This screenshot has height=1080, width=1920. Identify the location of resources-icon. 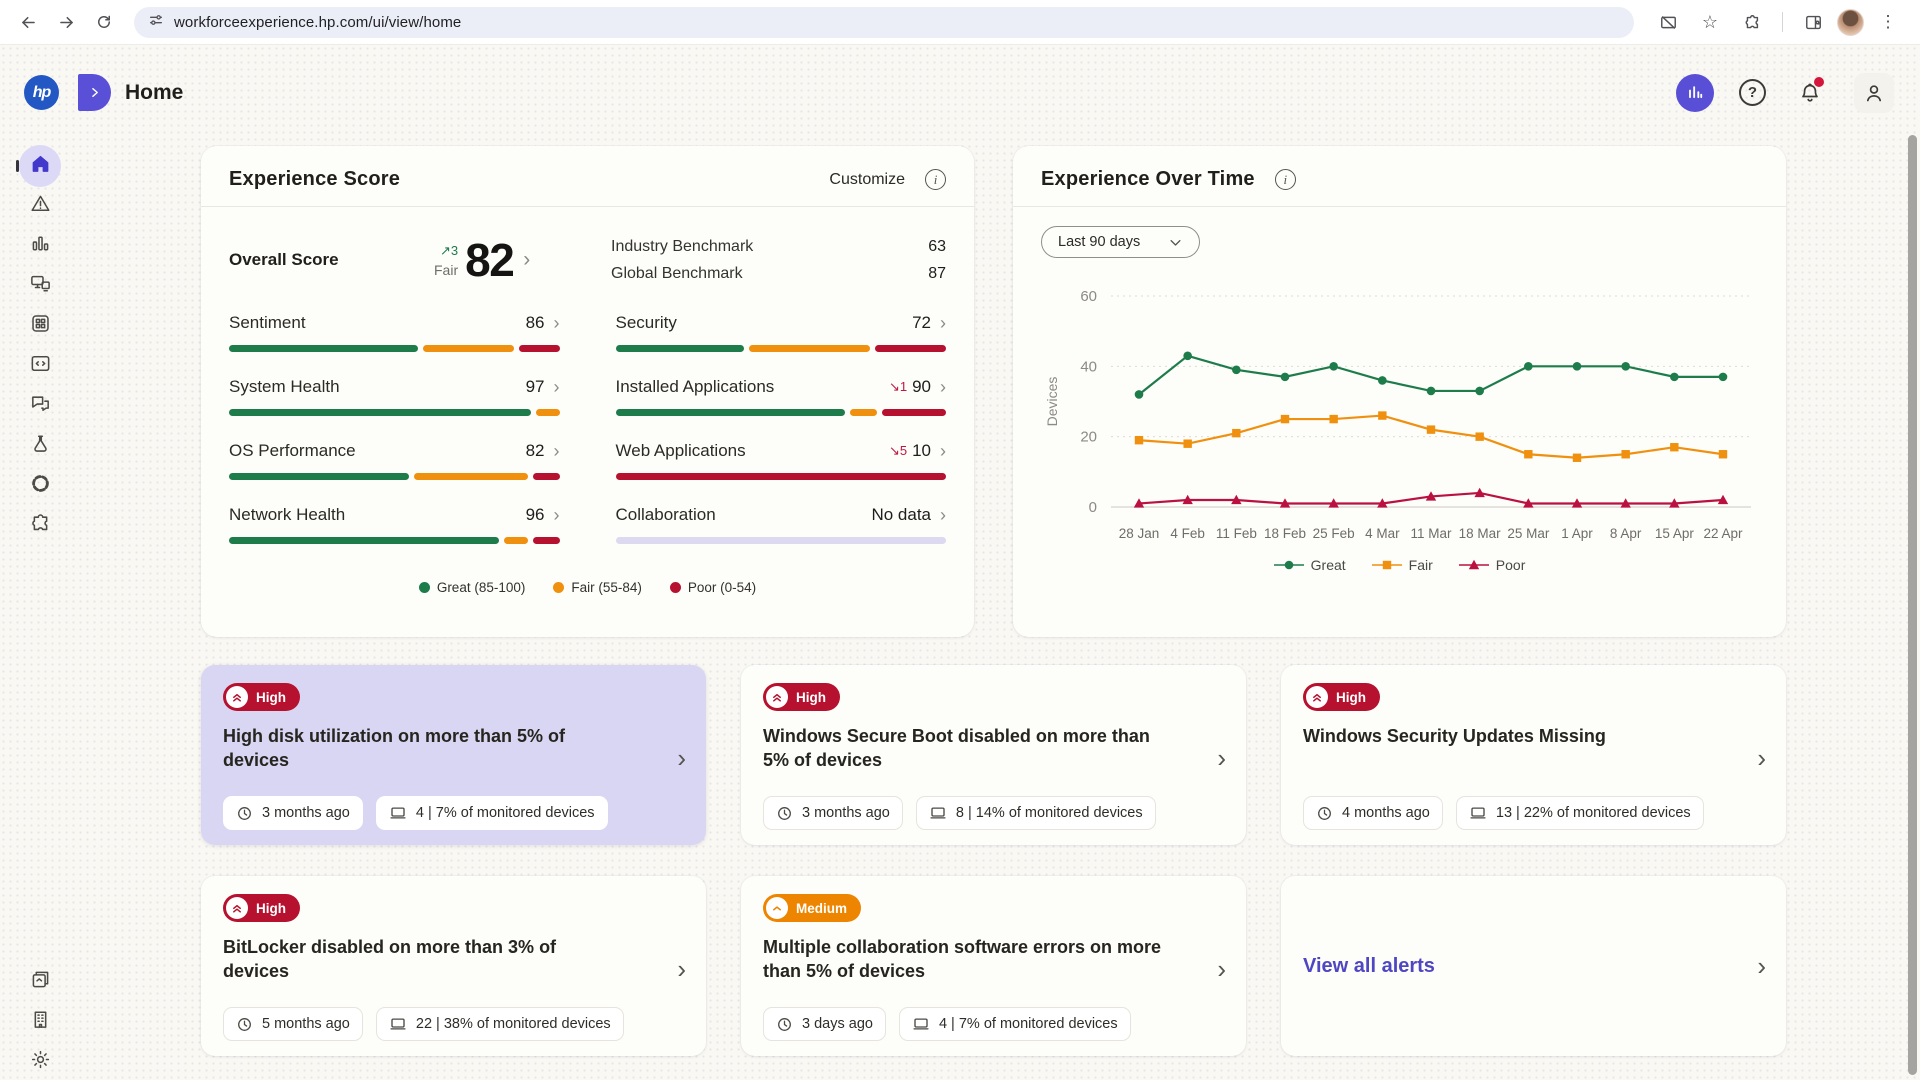
(40, 982).